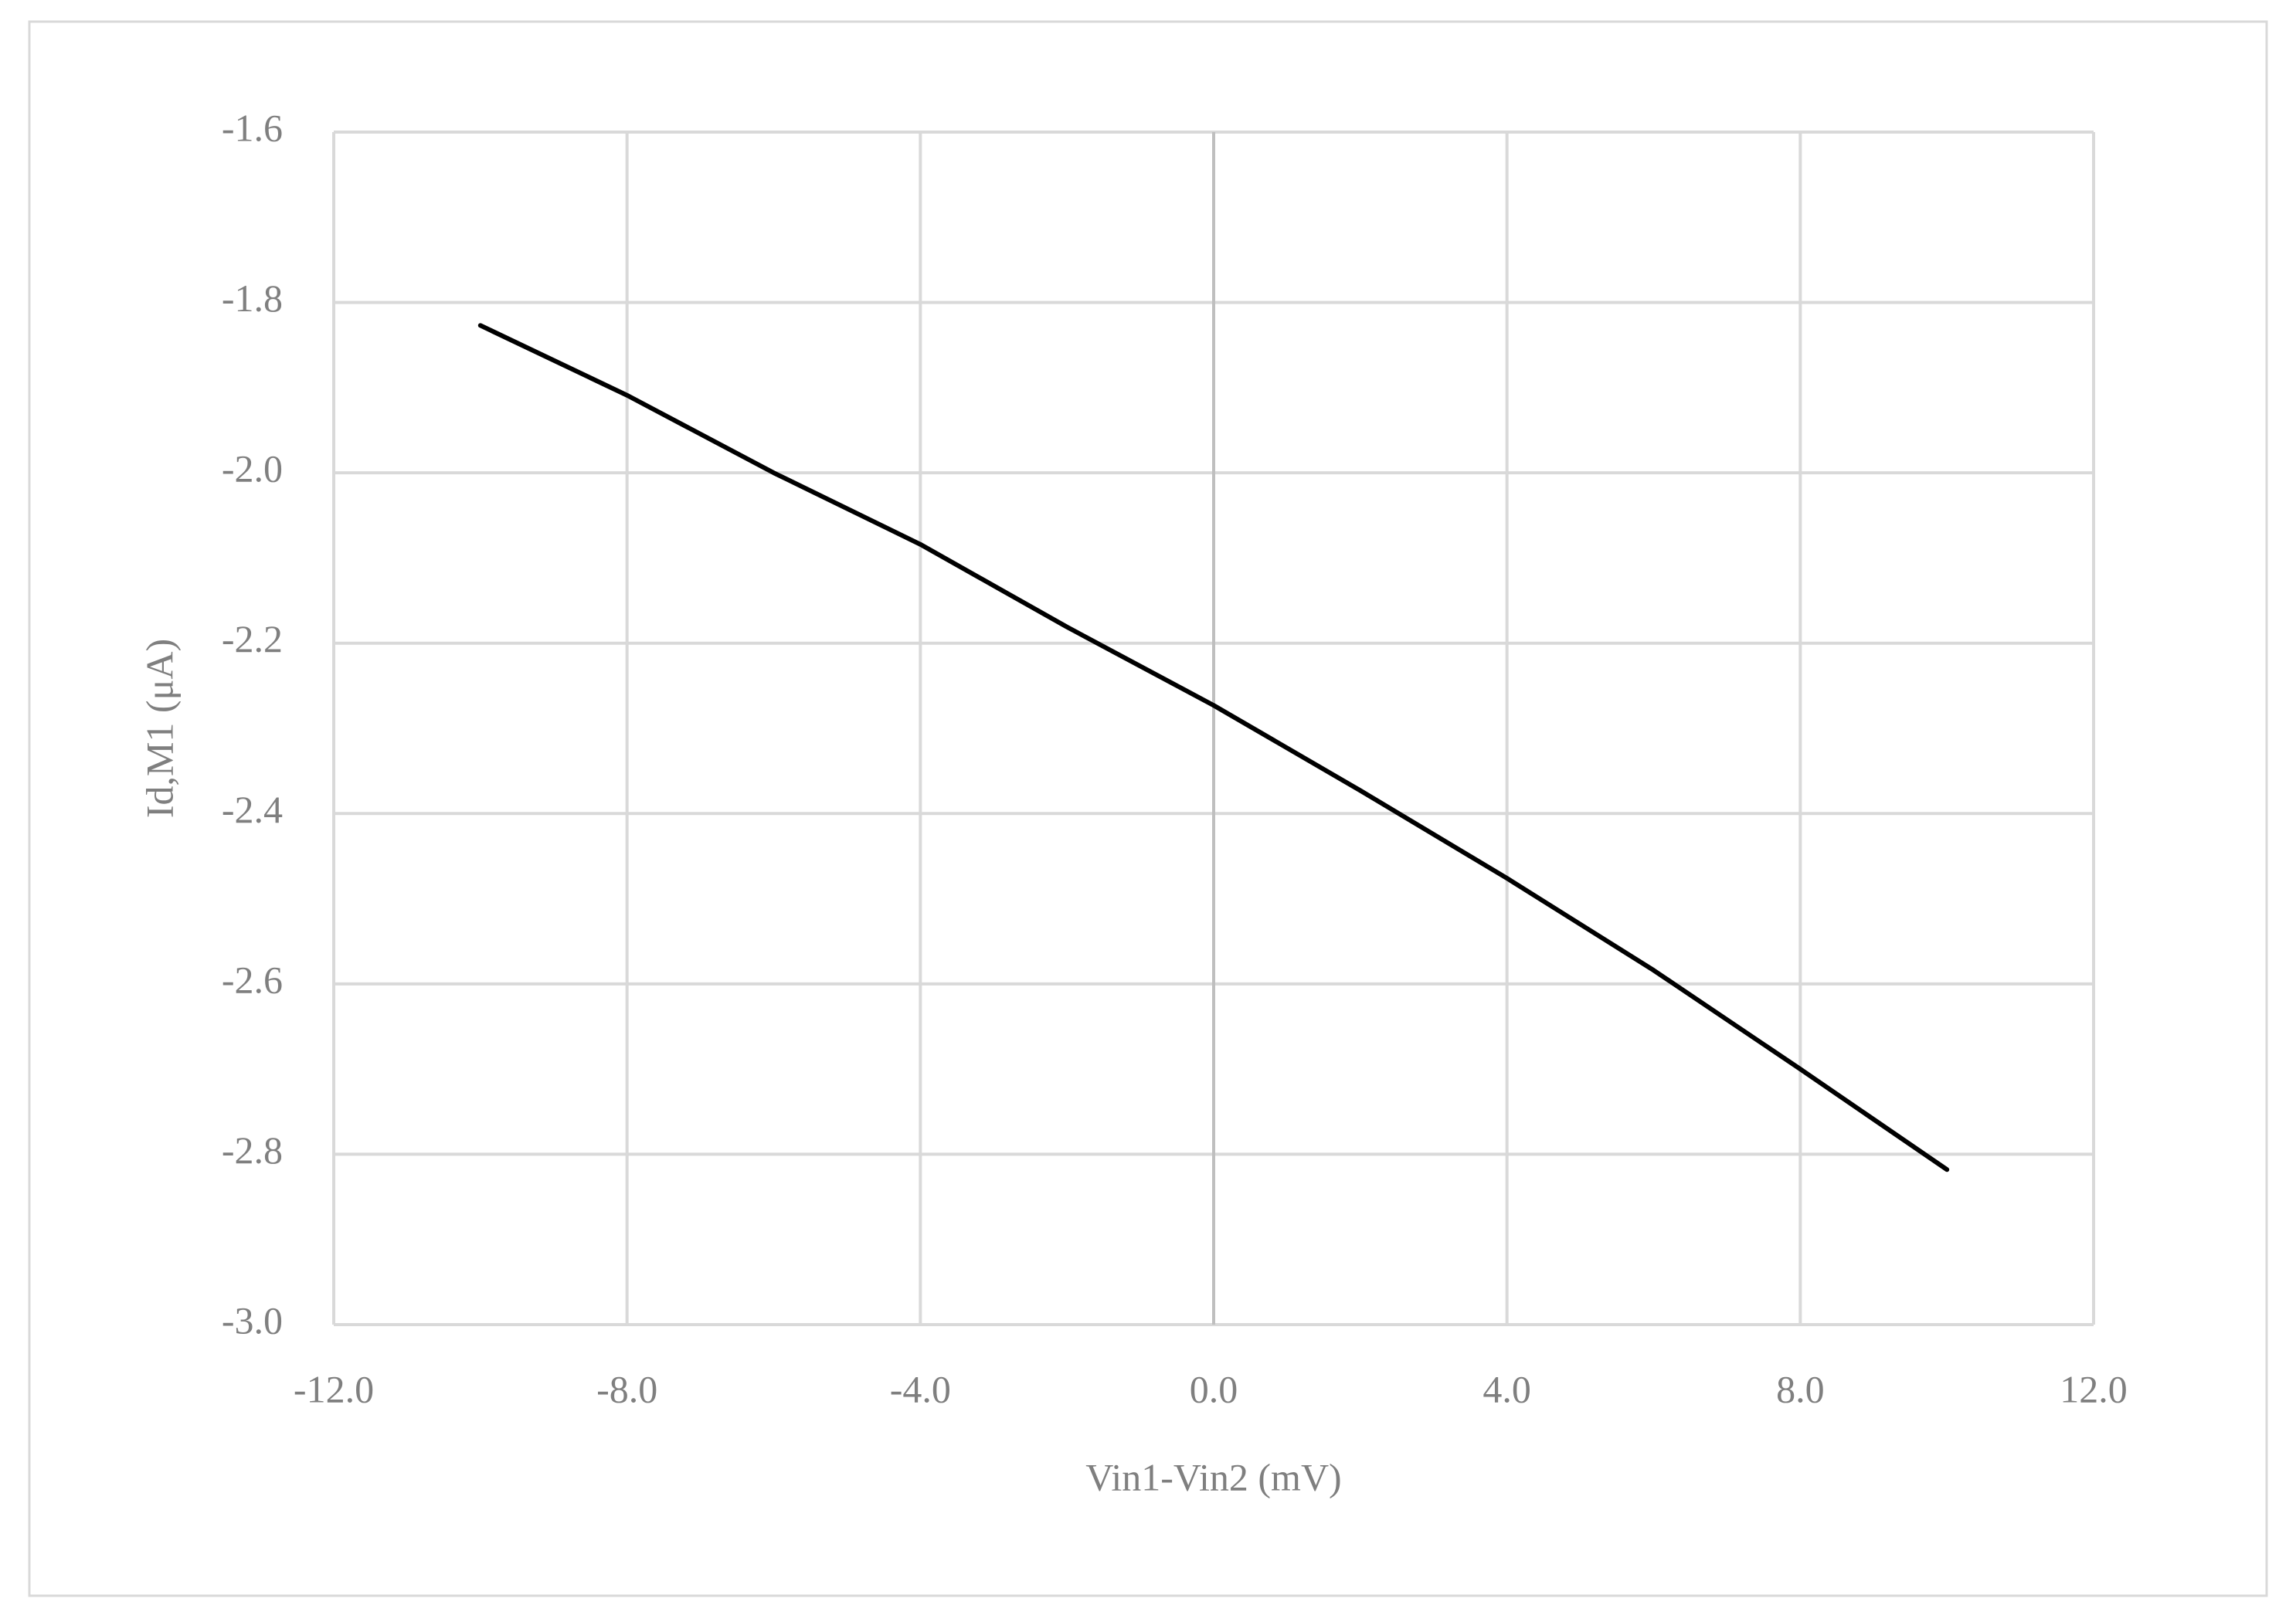 This screenshot has width=2296, height=1622. Describe the element at coordinates (252, 1320) in the screenshot. I see `y-tick-label: -3.0` at that location.